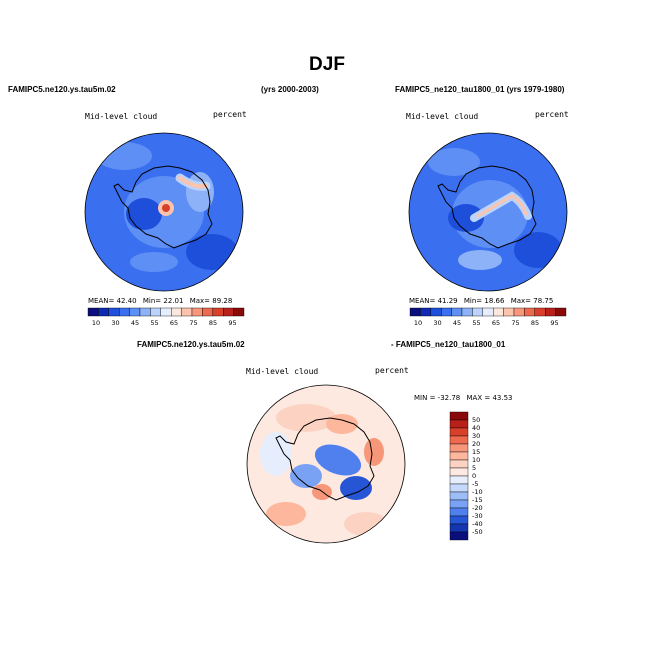 The width and height of the screenshot is (654, 654). What do you see at coordinates (101, 301) in the screenshot?
I see `panel1-mean-label: MEAN=` at bounding box center [101, 301].